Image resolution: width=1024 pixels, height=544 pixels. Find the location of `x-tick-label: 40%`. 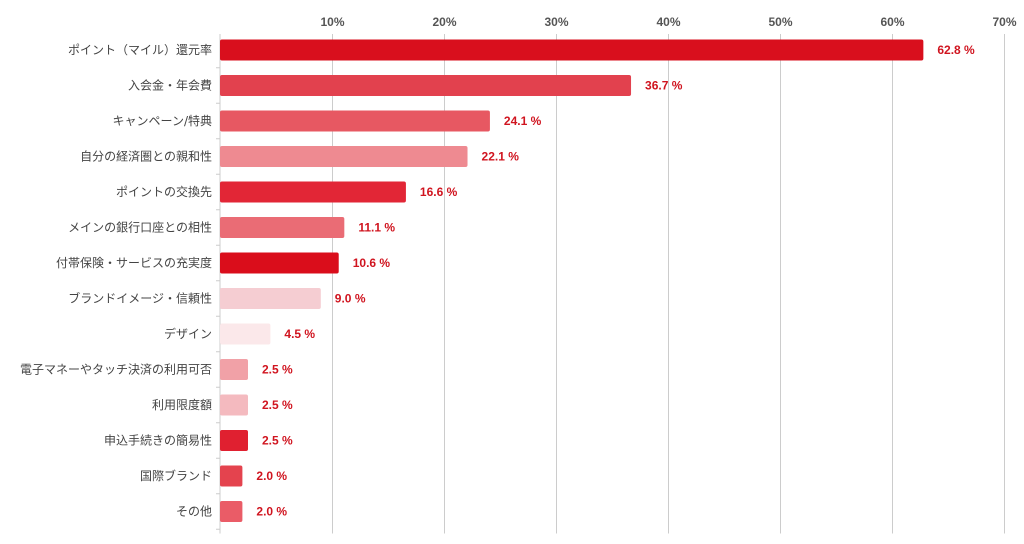

x-tick-label: 40% is located at coordinates (668, 22).